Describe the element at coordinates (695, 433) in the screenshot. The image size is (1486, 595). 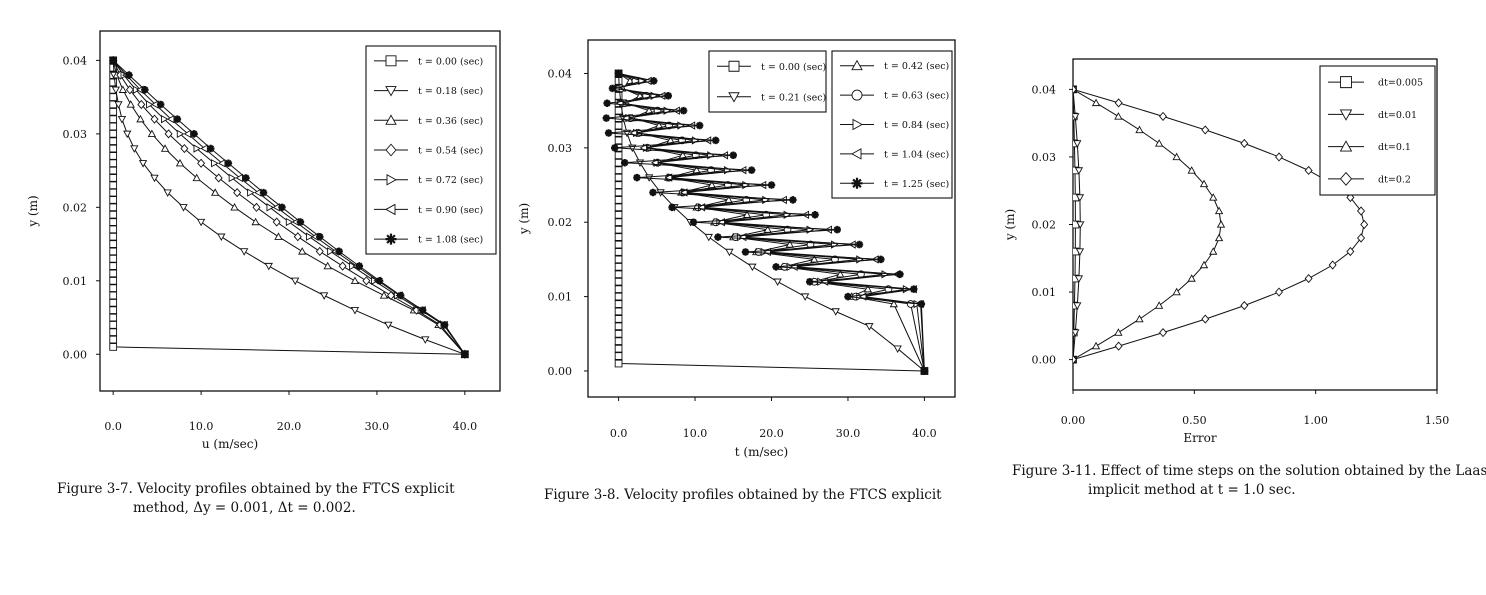
I see `x-tick-label: 10.0` at that location.